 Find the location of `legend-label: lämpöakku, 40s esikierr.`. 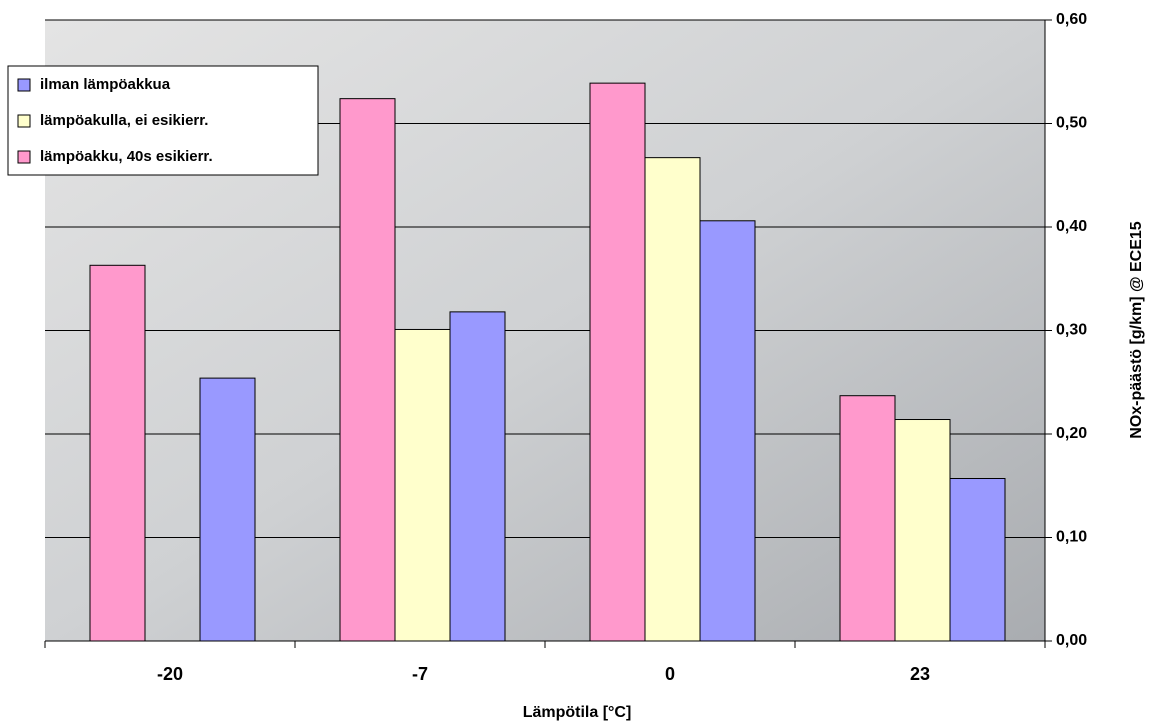

legend-label: lämpöakku, 40s esikierr. is located at coordinates (126, 156).